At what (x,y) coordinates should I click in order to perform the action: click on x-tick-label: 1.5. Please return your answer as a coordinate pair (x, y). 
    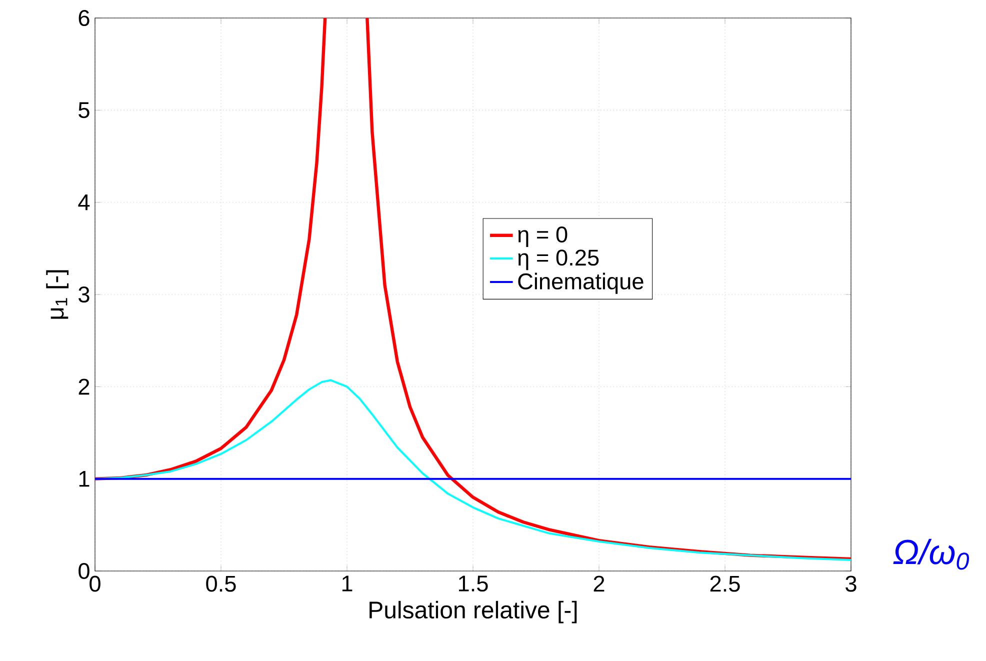
    Looking at the image, I should click on (473, 584).